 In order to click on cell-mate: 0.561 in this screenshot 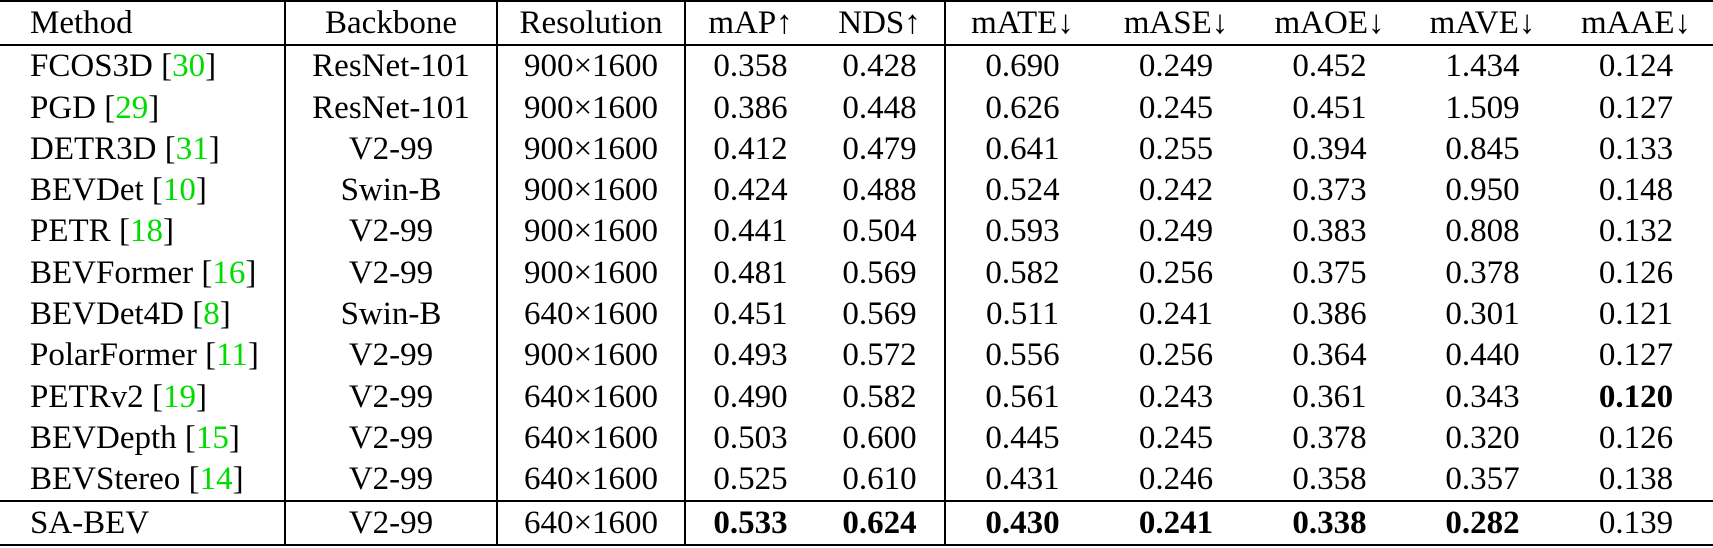, I will do `click(1022, 396)`.